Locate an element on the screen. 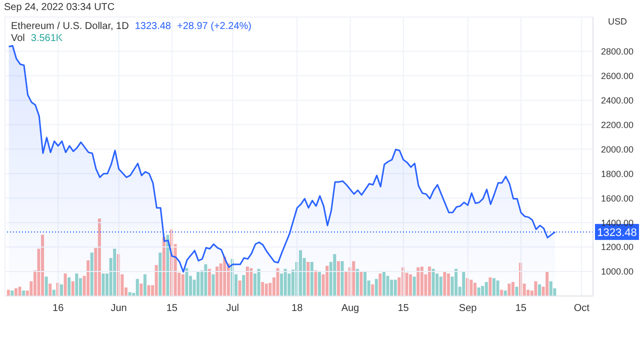 The height and width of the screenshot is (356, 640). y-tick-label: 2800.00 is located at coordinates (617, 51).